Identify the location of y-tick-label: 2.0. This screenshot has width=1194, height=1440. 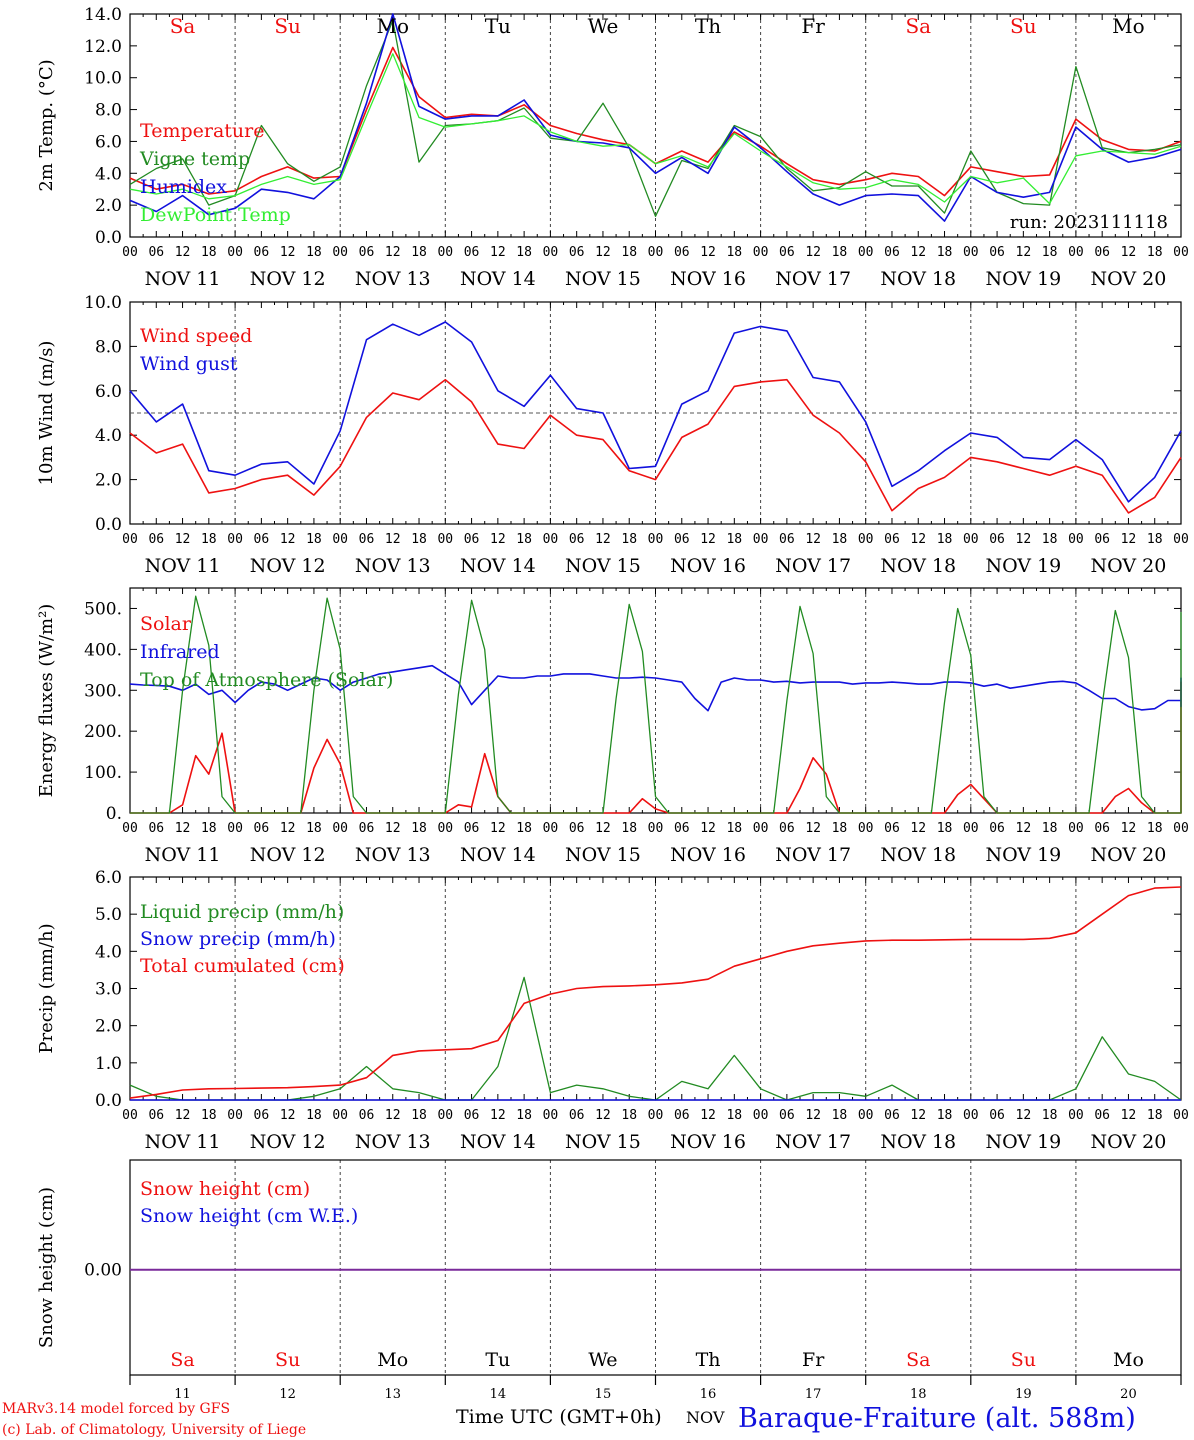
(108, 206).